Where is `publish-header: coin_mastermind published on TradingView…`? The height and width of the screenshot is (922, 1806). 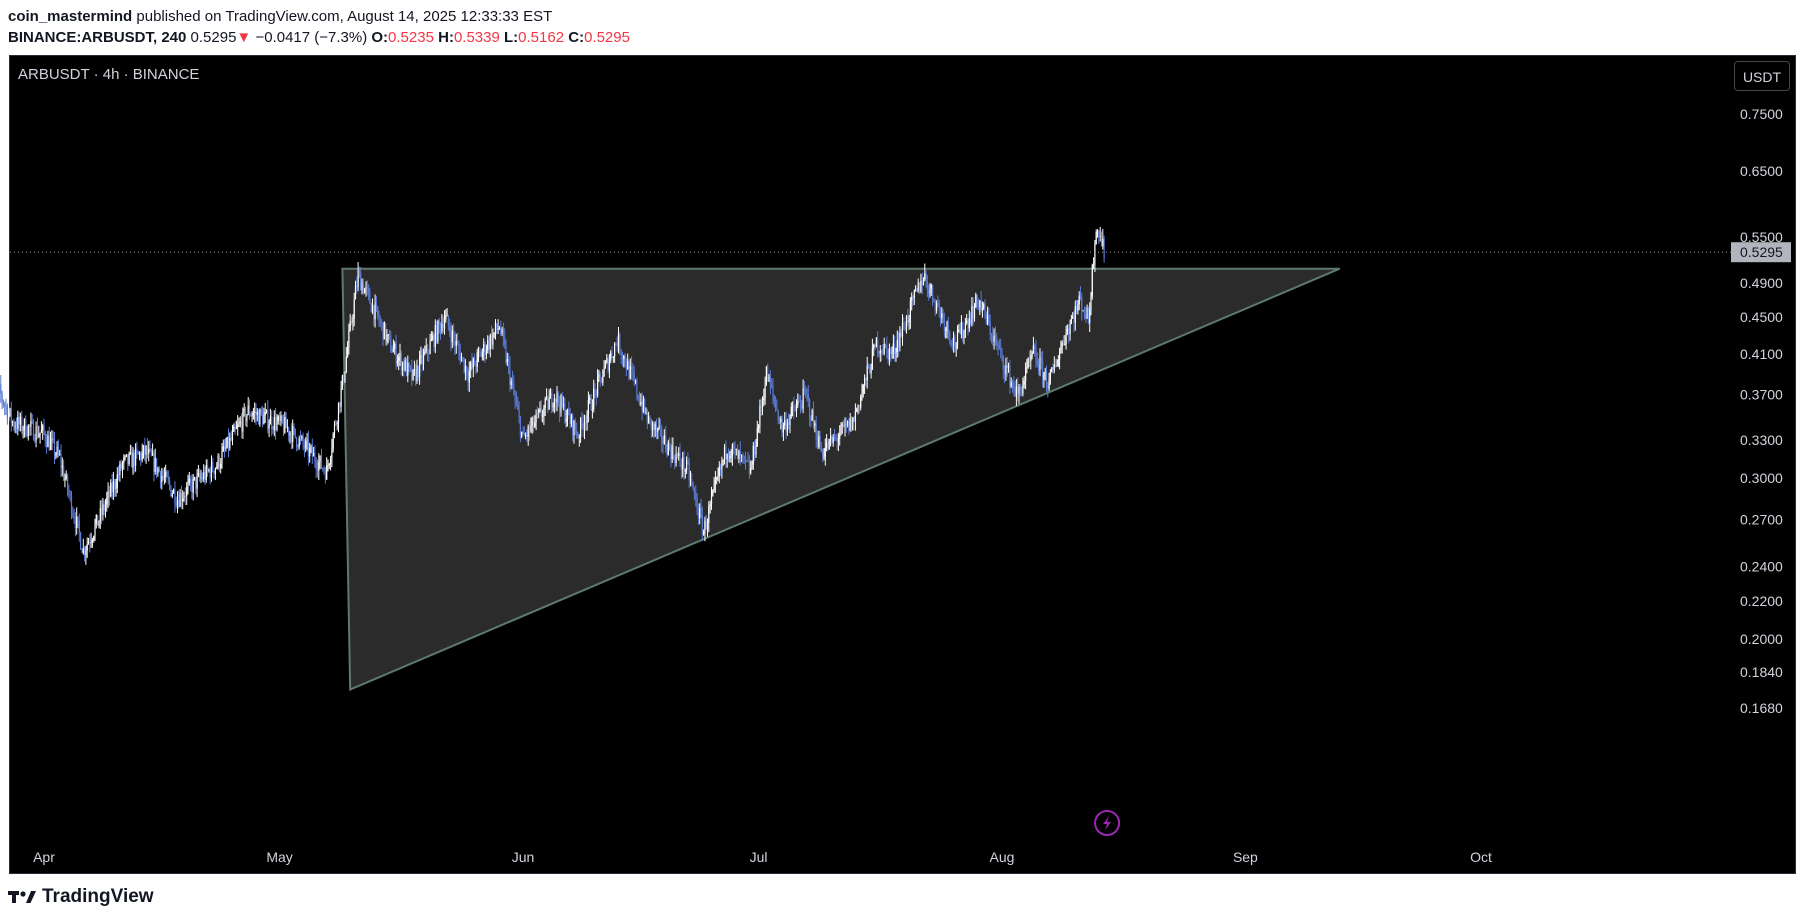 publish-header: coin_mastermind published on TradingView… is located at coordinates (319, 27).